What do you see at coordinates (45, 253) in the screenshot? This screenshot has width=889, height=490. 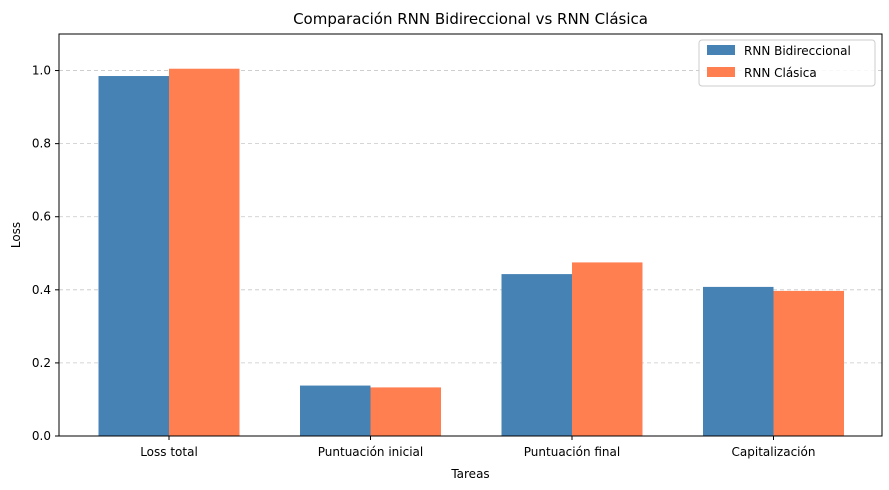 I see `y-axis-ticks: 0.0 0.2 0.4 0.6 0.8 1.0` at bounding box center [45, 253].